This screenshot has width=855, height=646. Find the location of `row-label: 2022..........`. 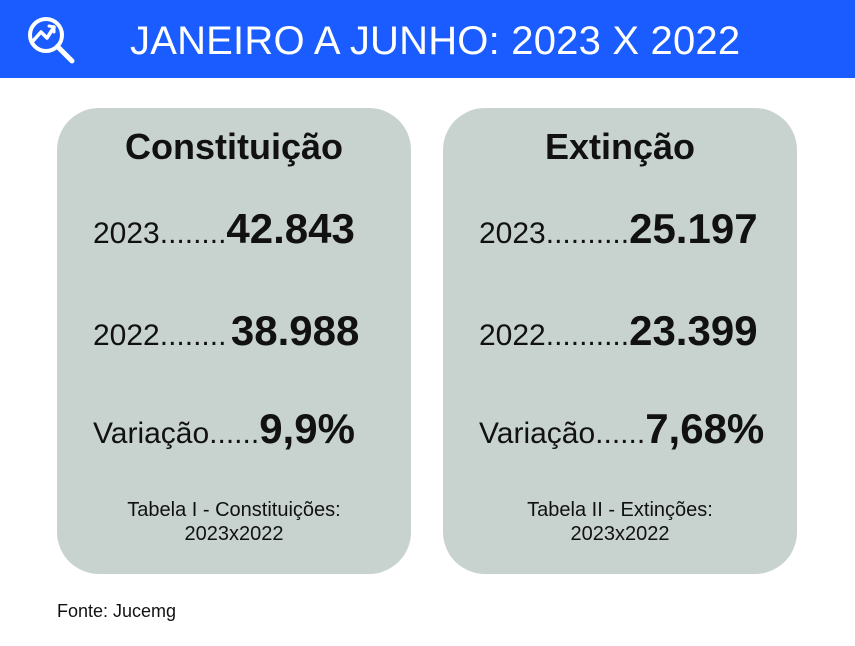

row-label: 2022.......... is located at coordinates (554, 335).